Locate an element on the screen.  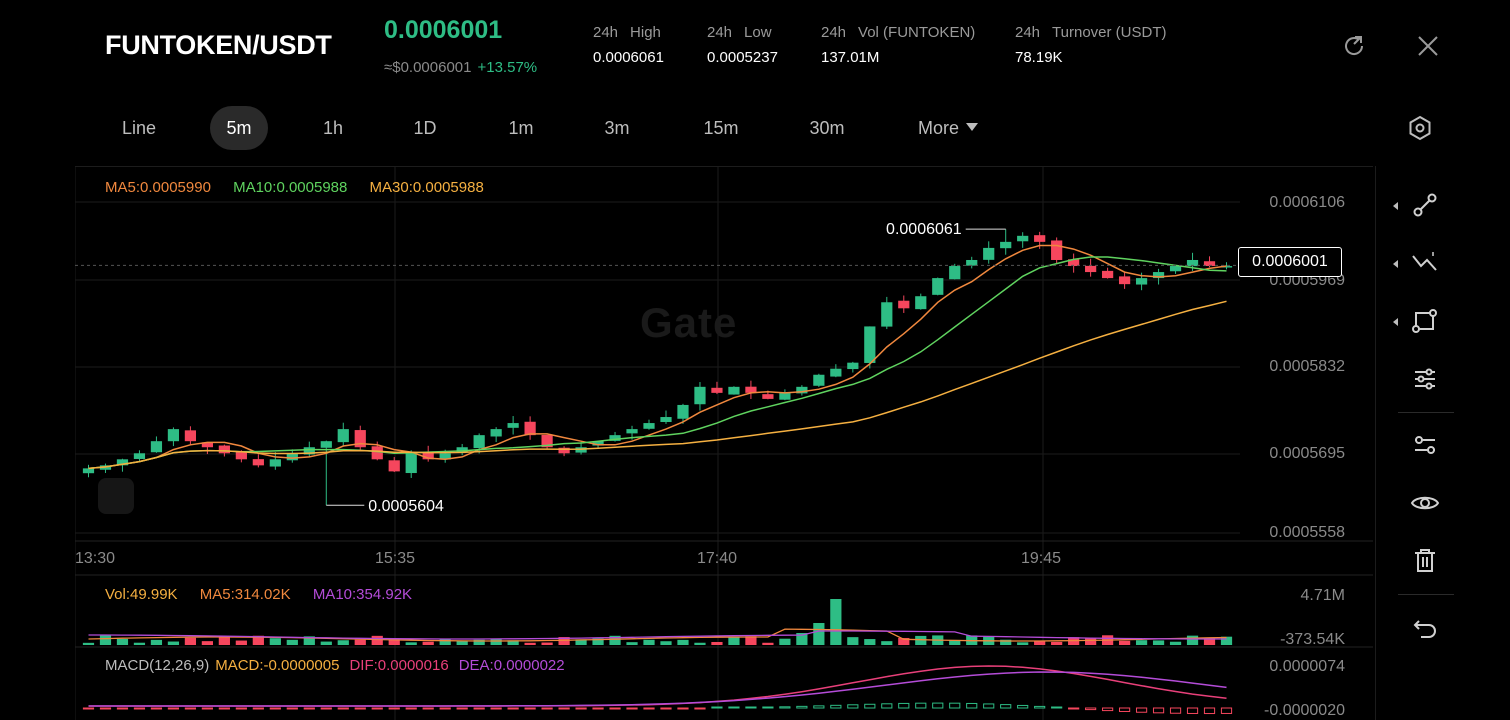
tab-more: More is located at coordinates (948, 128).